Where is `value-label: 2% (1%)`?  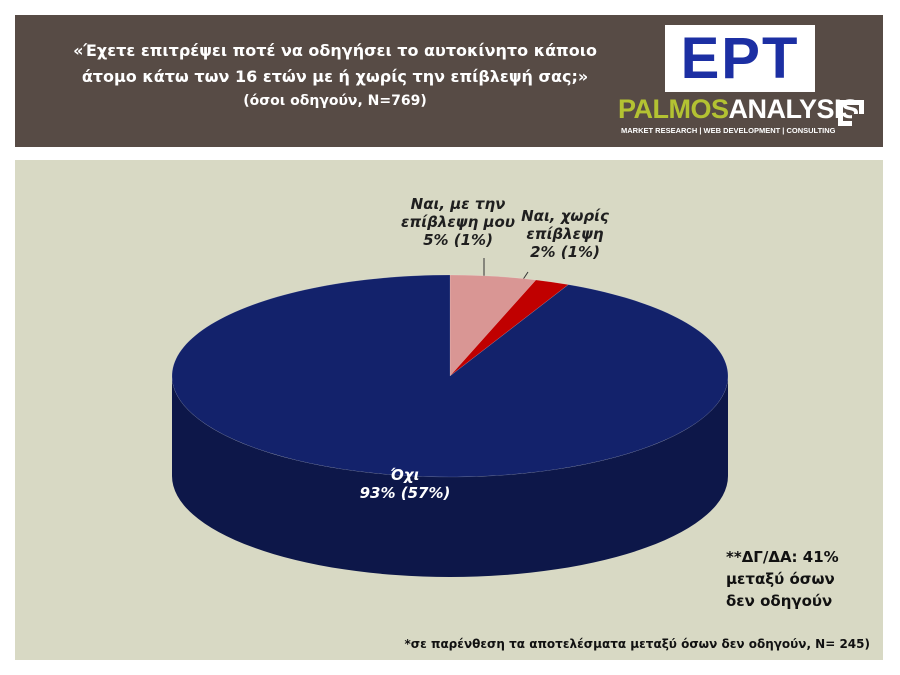
value-label: 2% (1%) is located at coordinates (565, 252).